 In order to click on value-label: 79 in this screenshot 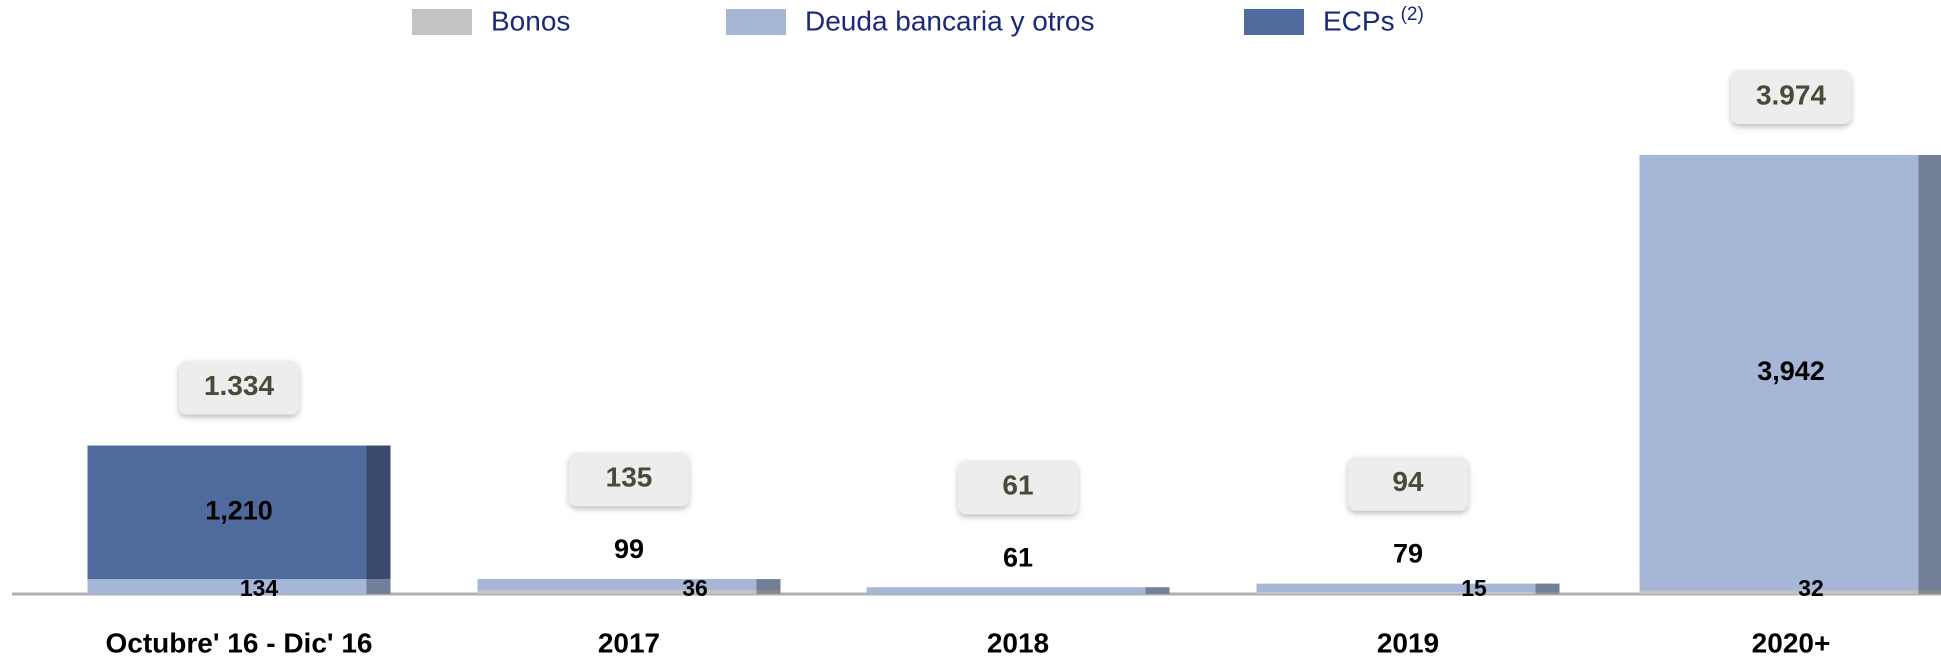, I will do `click(1408, 554)`.